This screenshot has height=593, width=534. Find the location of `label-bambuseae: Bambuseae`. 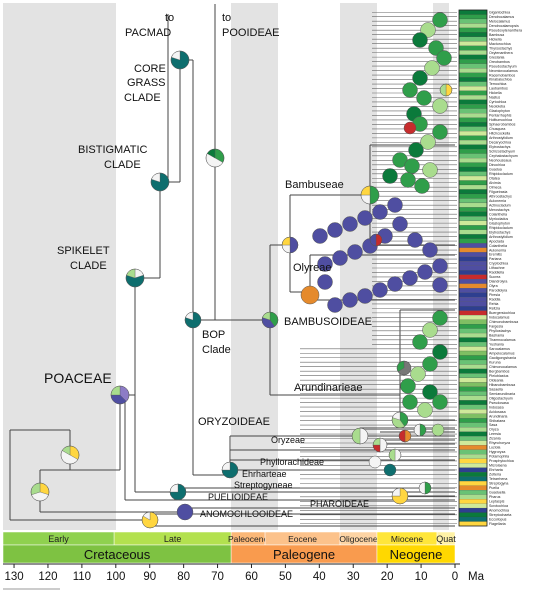

label-bambuseae: Bambuseae is located at coordinates (314, 185).